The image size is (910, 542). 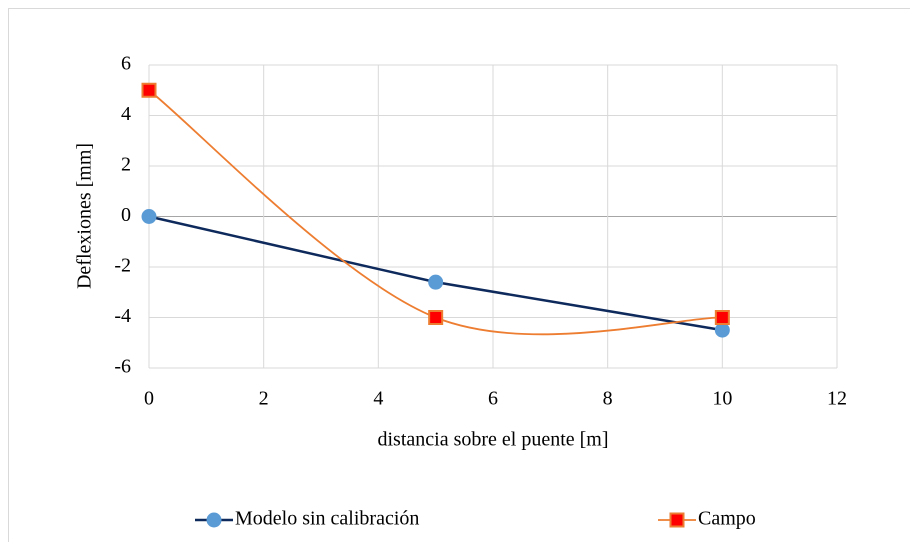 I want to click on x-tick-label: 4, so click(x=378, y=399).